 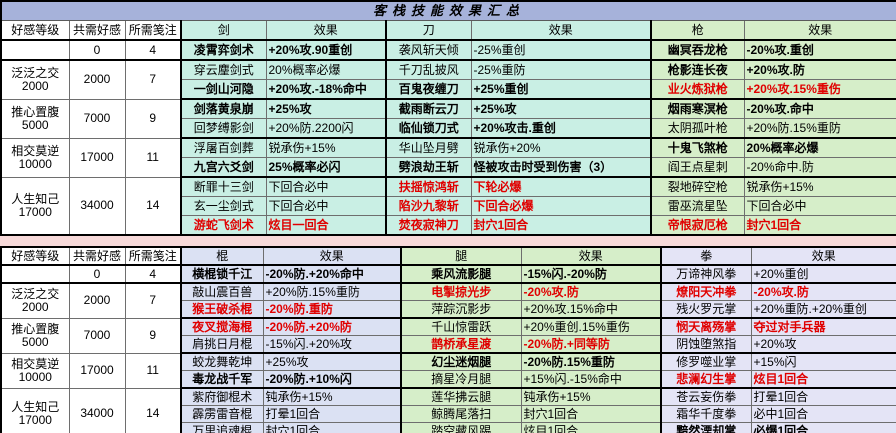 I want to click on skill-name-cell: 苍云妄伤拳, so click(x=706, y=396).